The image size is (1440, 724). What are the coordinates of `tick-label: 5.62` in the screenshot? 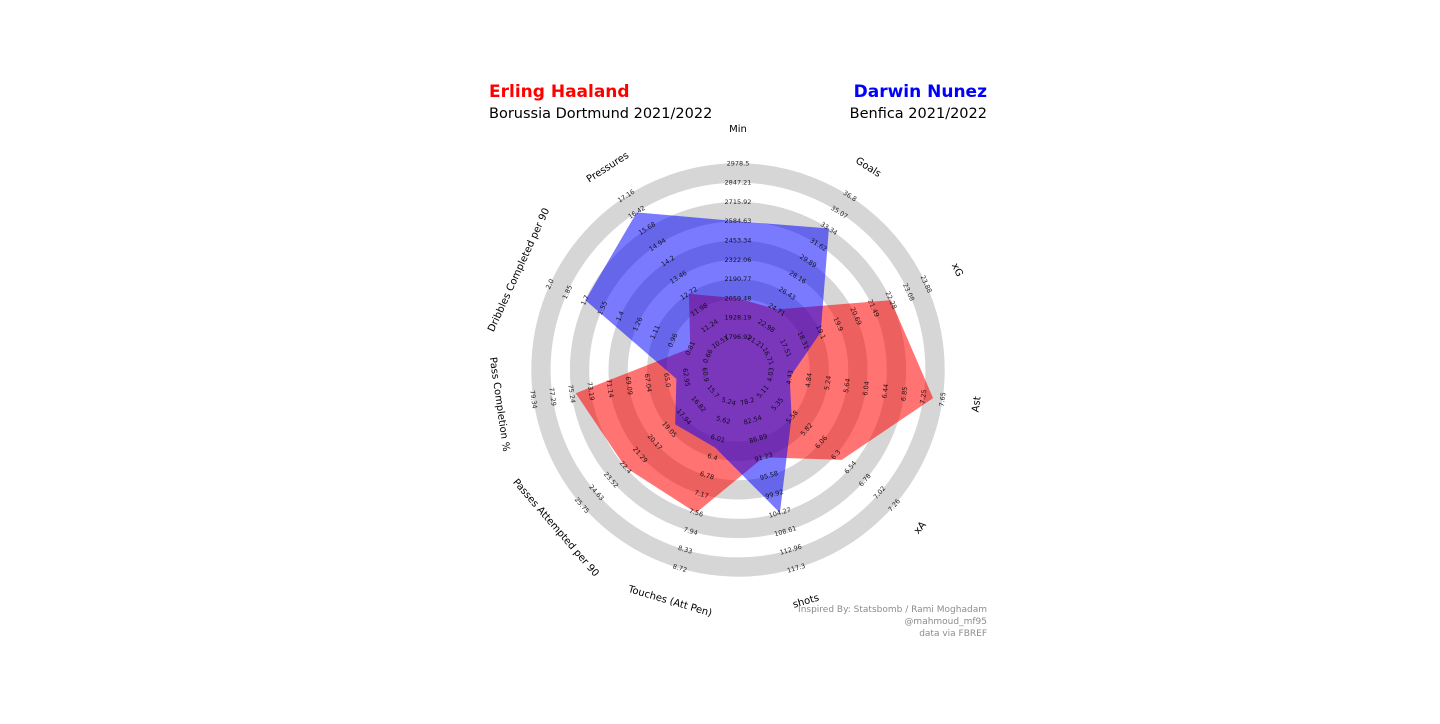 It's located at (723, 420).